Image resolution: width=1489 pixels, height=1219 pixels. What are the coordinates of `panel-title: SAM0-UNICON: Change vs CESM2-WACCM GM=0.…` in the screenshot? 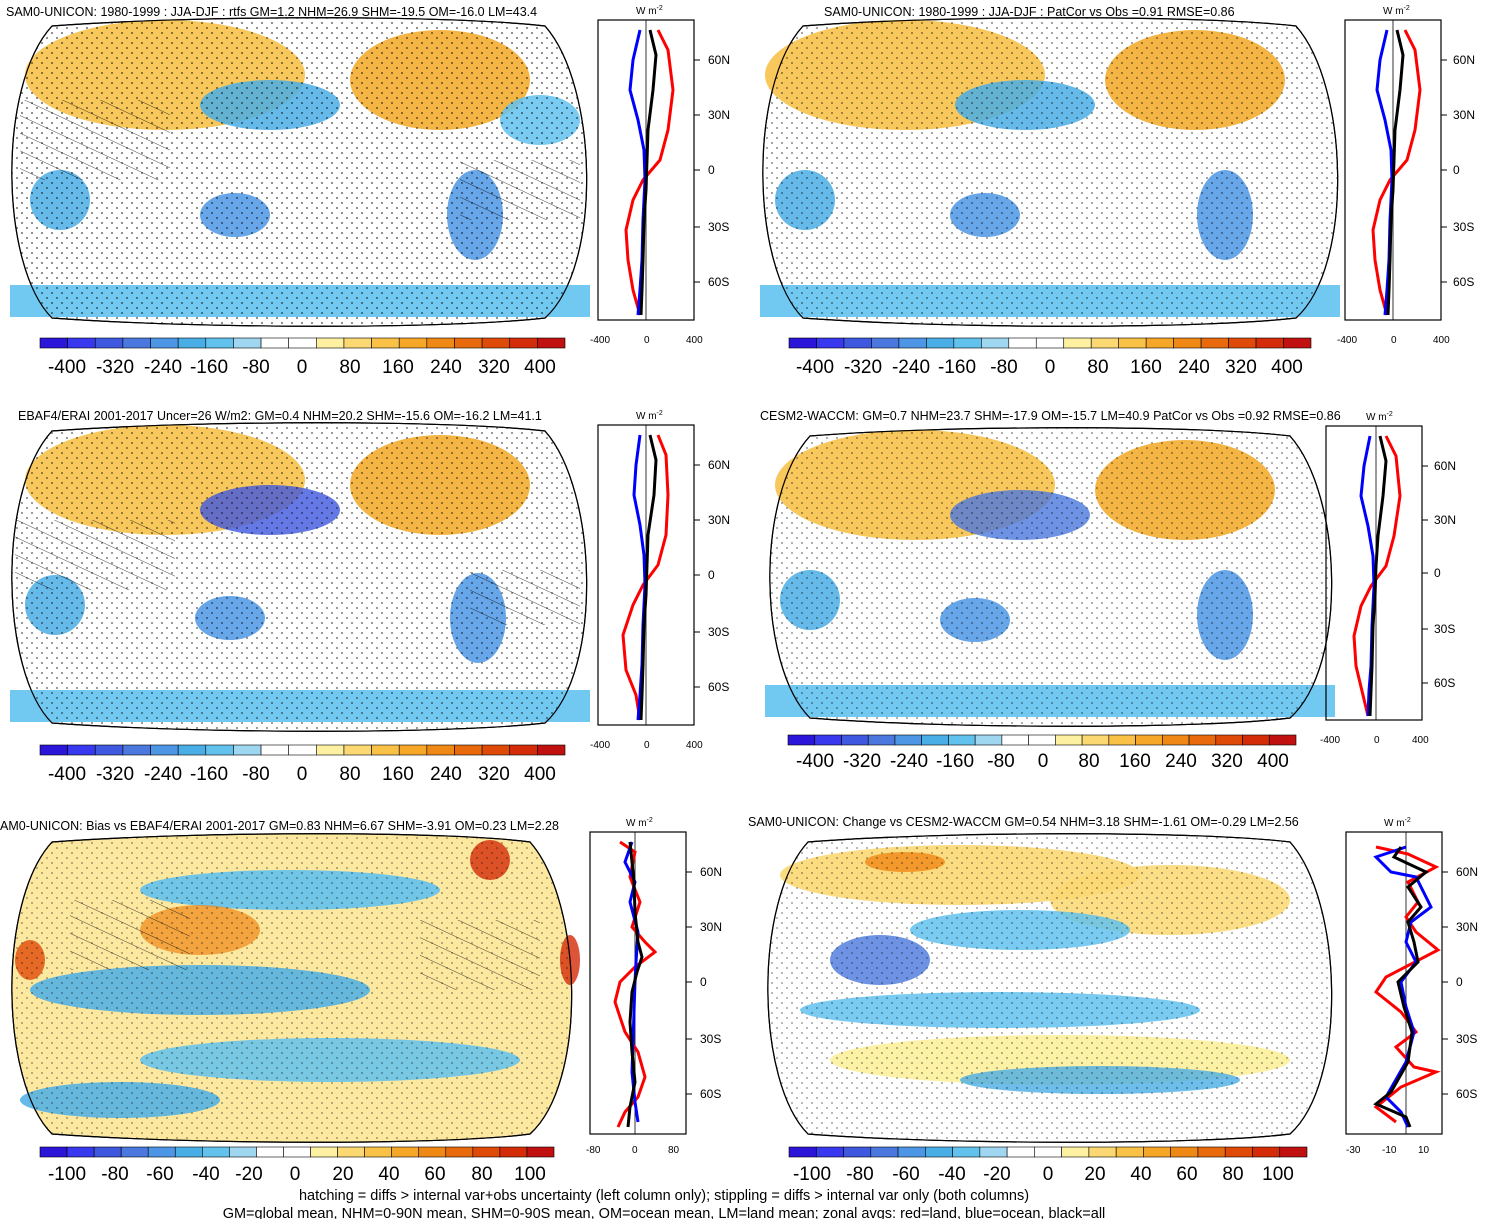 It's located at (1023, 822).